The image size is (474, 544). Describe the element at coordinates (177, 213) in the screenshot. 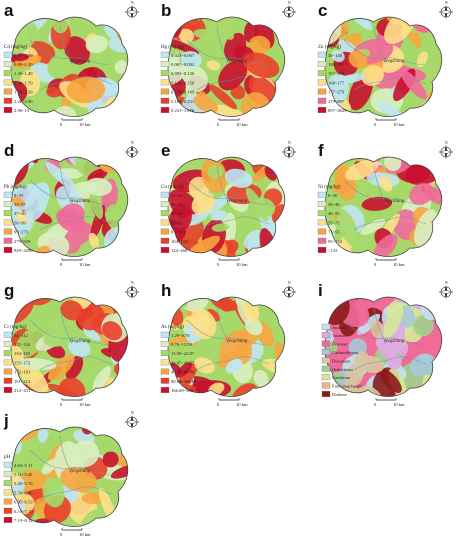

I see `legend-label: 49~63` at that location.